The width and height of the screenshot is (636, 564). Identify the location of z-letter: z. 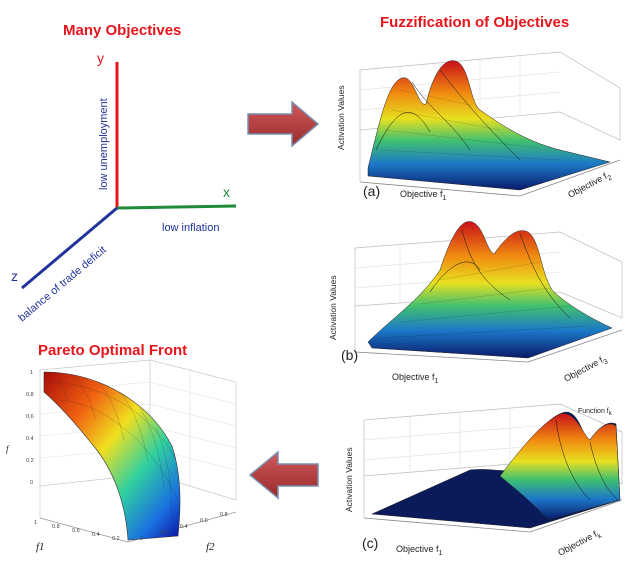
(14, 276).